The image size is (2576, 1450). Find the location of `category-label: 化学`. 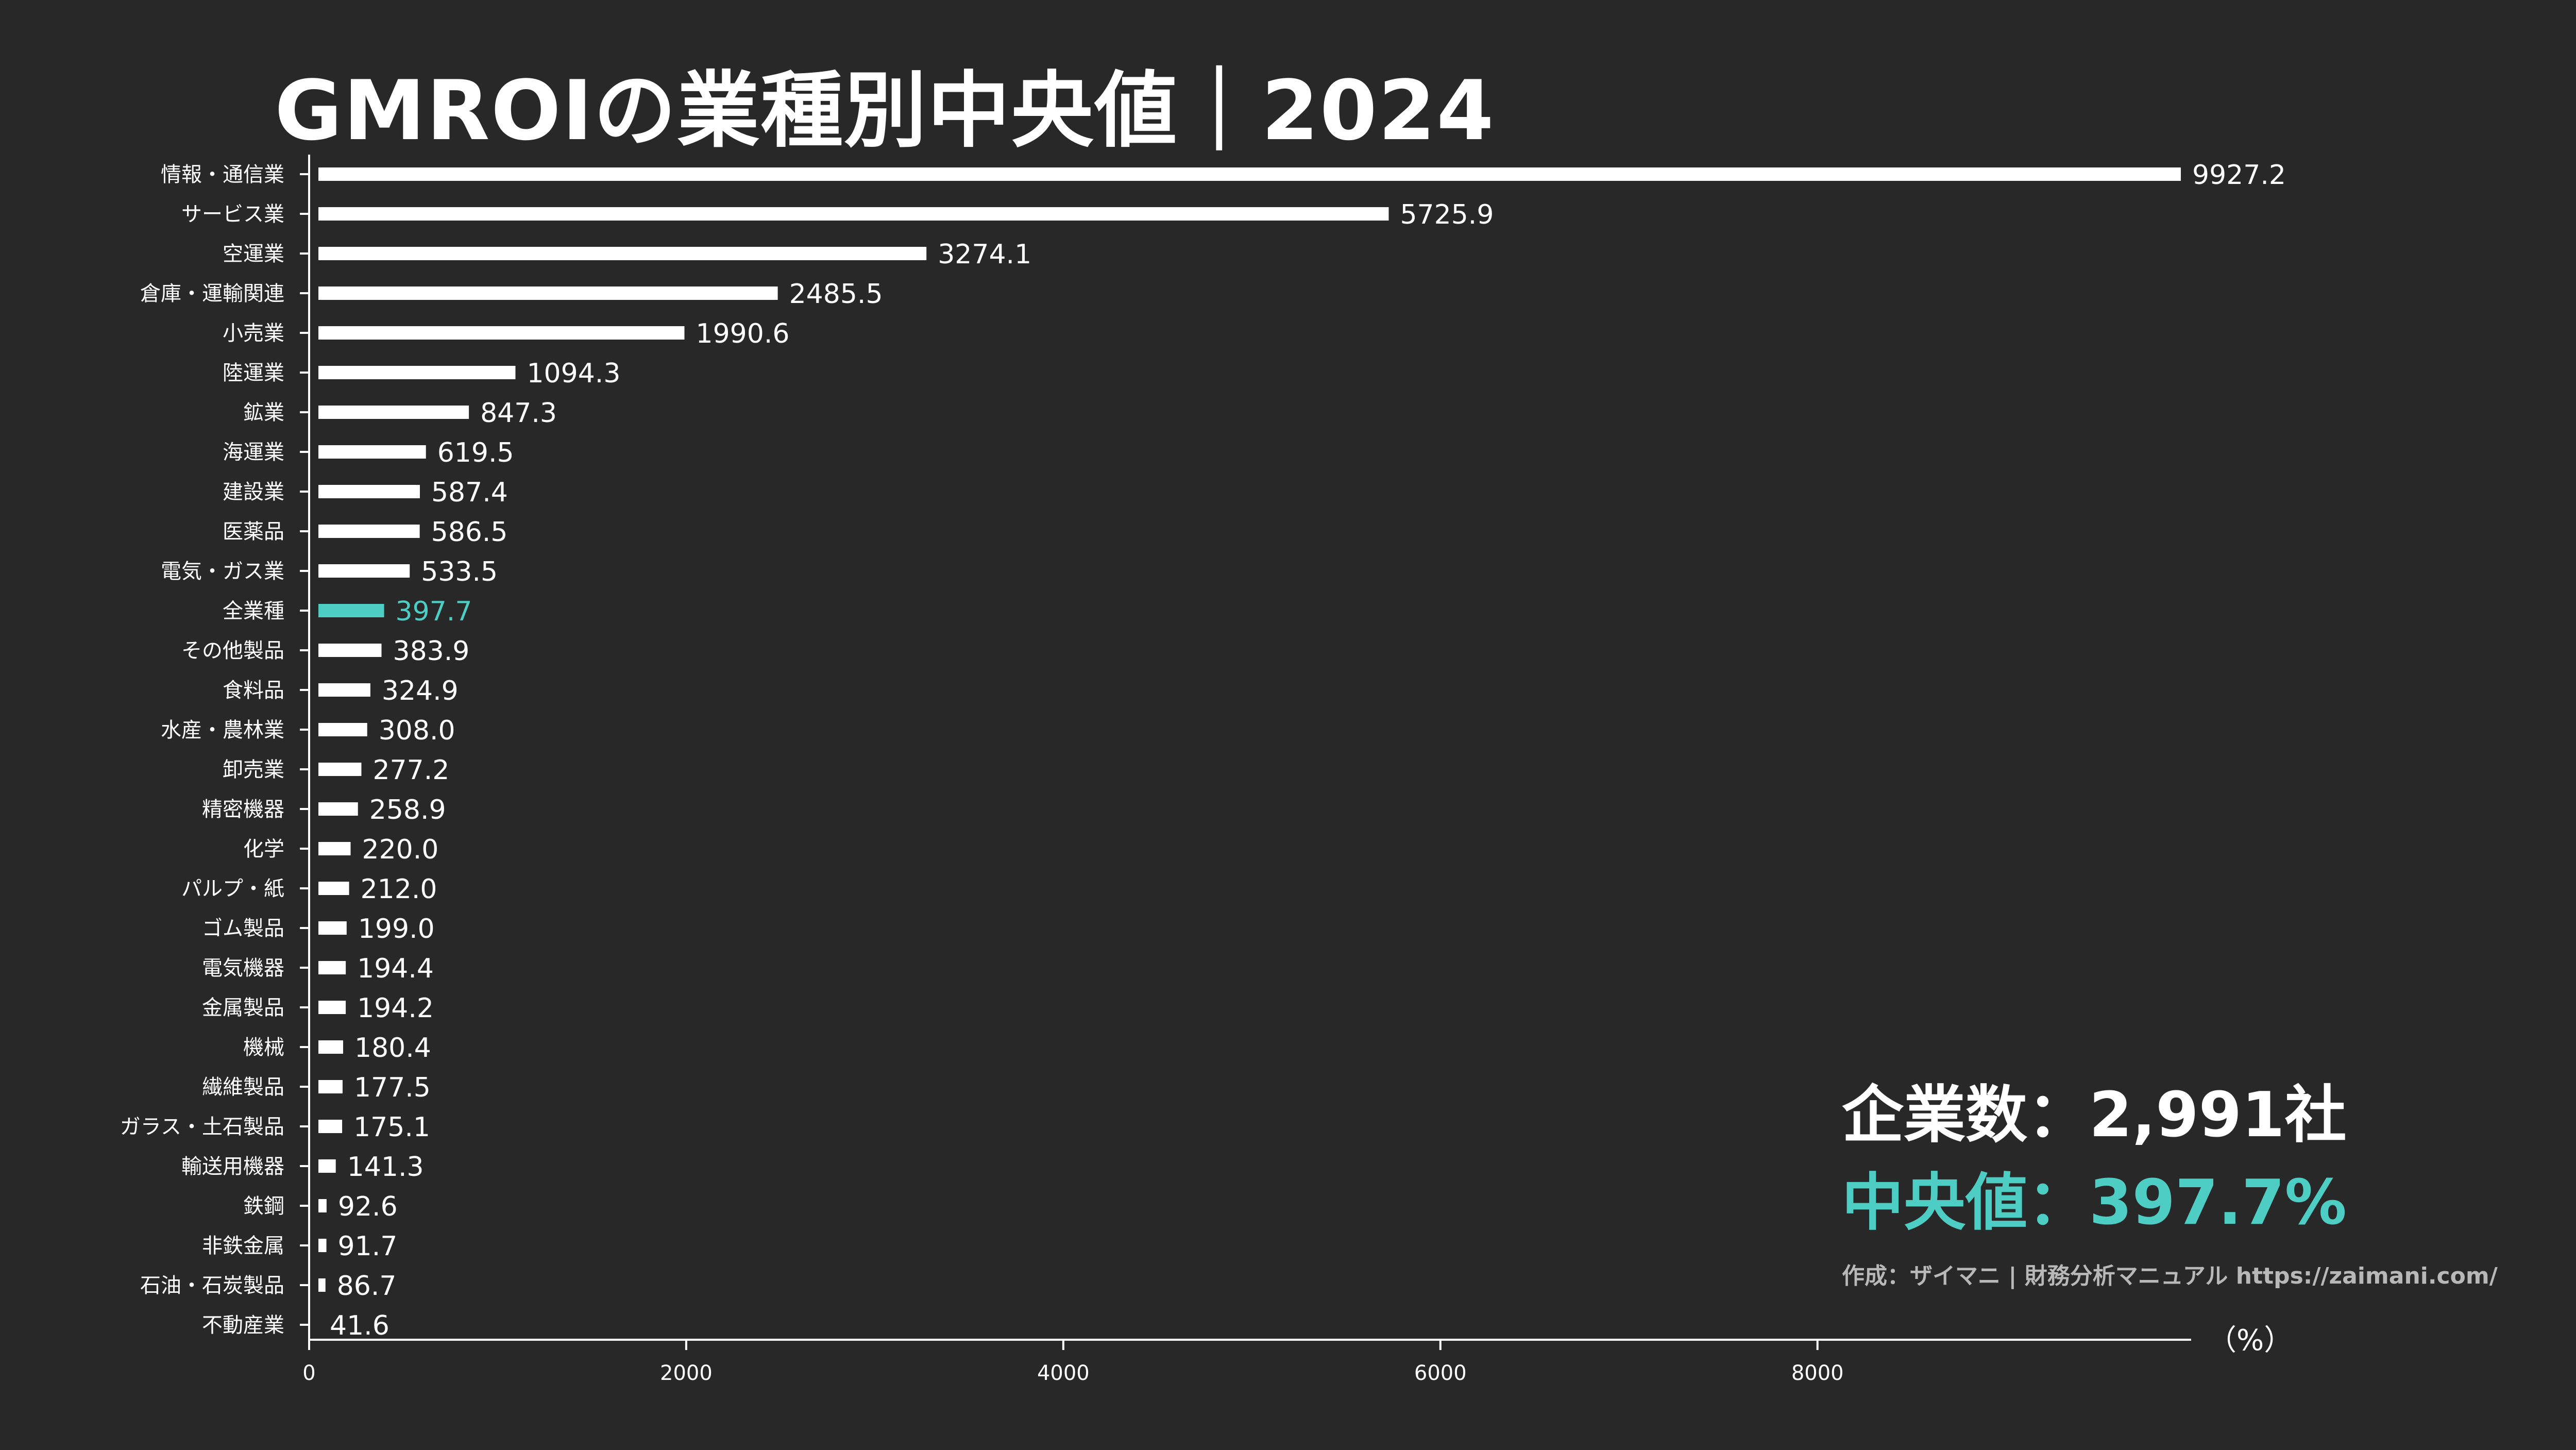

category-label: 化学 is located at coordinates (263, 849).